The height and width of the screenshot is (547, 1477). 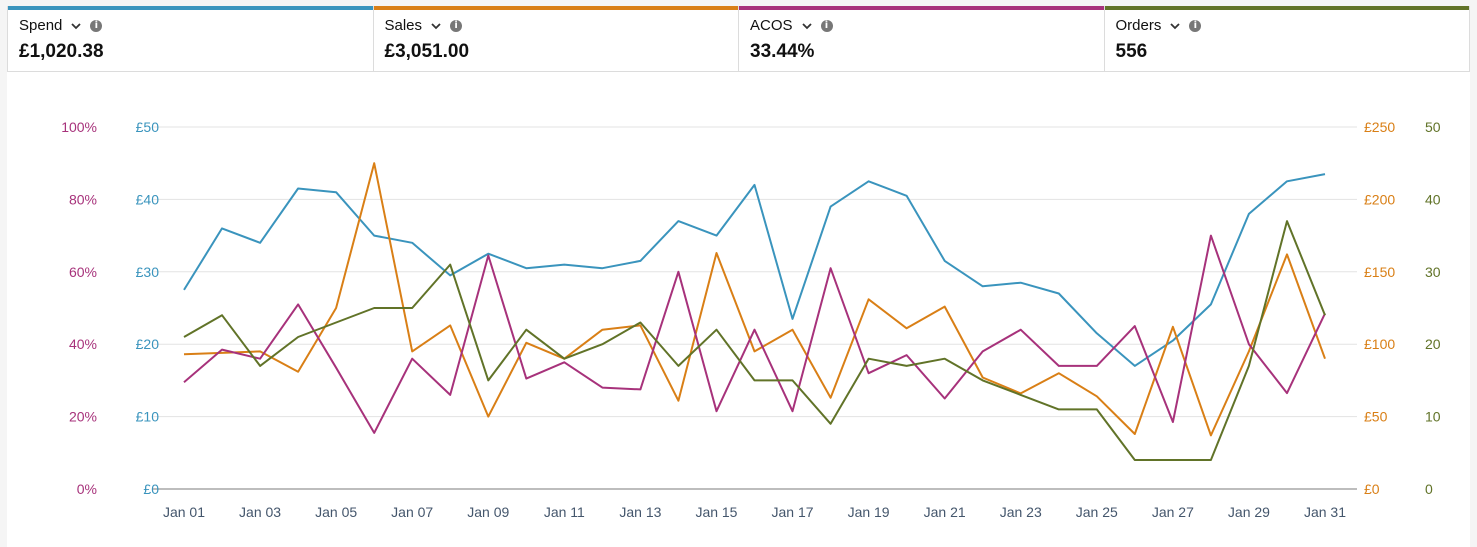 I want to click on metric-tile-acos: ACOS i 33.44%, so click(x=921, y=39).